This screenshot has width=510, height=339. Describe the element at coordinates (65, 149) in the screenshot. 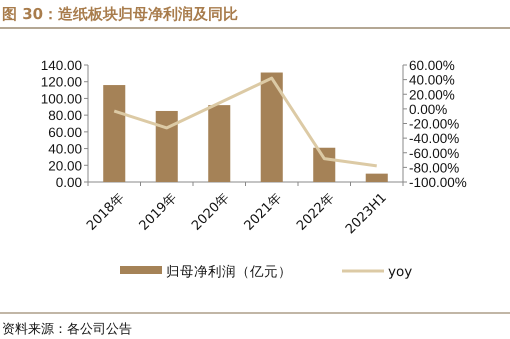

I see `y-tick-label: 40.00` at that location.